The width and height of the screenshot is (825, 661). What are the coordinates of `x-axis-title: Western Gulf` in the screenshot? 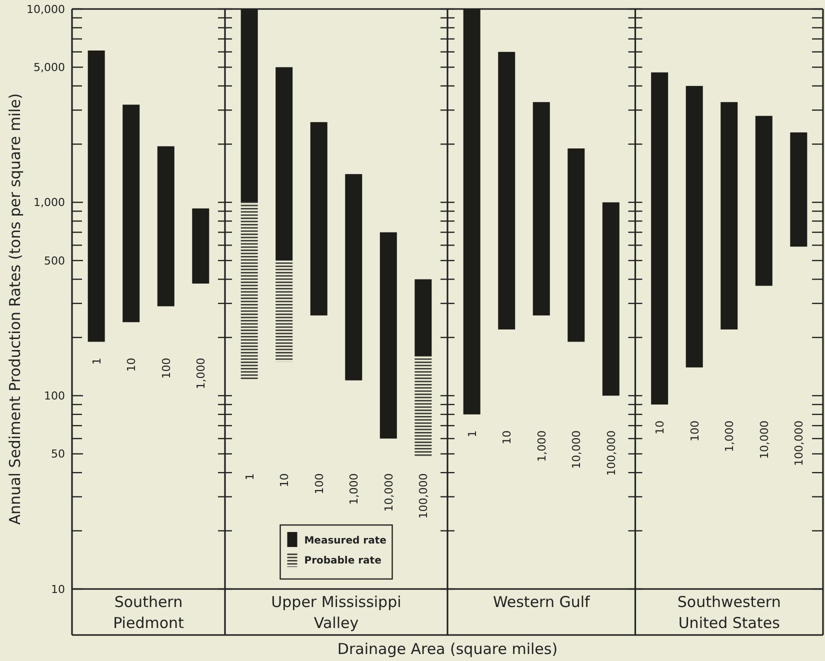 It's located at (541, 602).